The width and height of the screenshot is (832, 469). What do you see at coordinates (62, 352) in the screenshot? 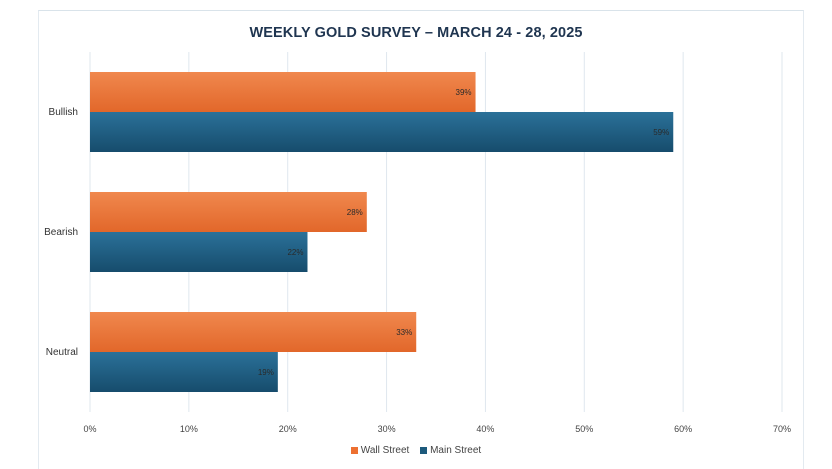
I see `category-label: Neutral` at bounding box center [62, 352].